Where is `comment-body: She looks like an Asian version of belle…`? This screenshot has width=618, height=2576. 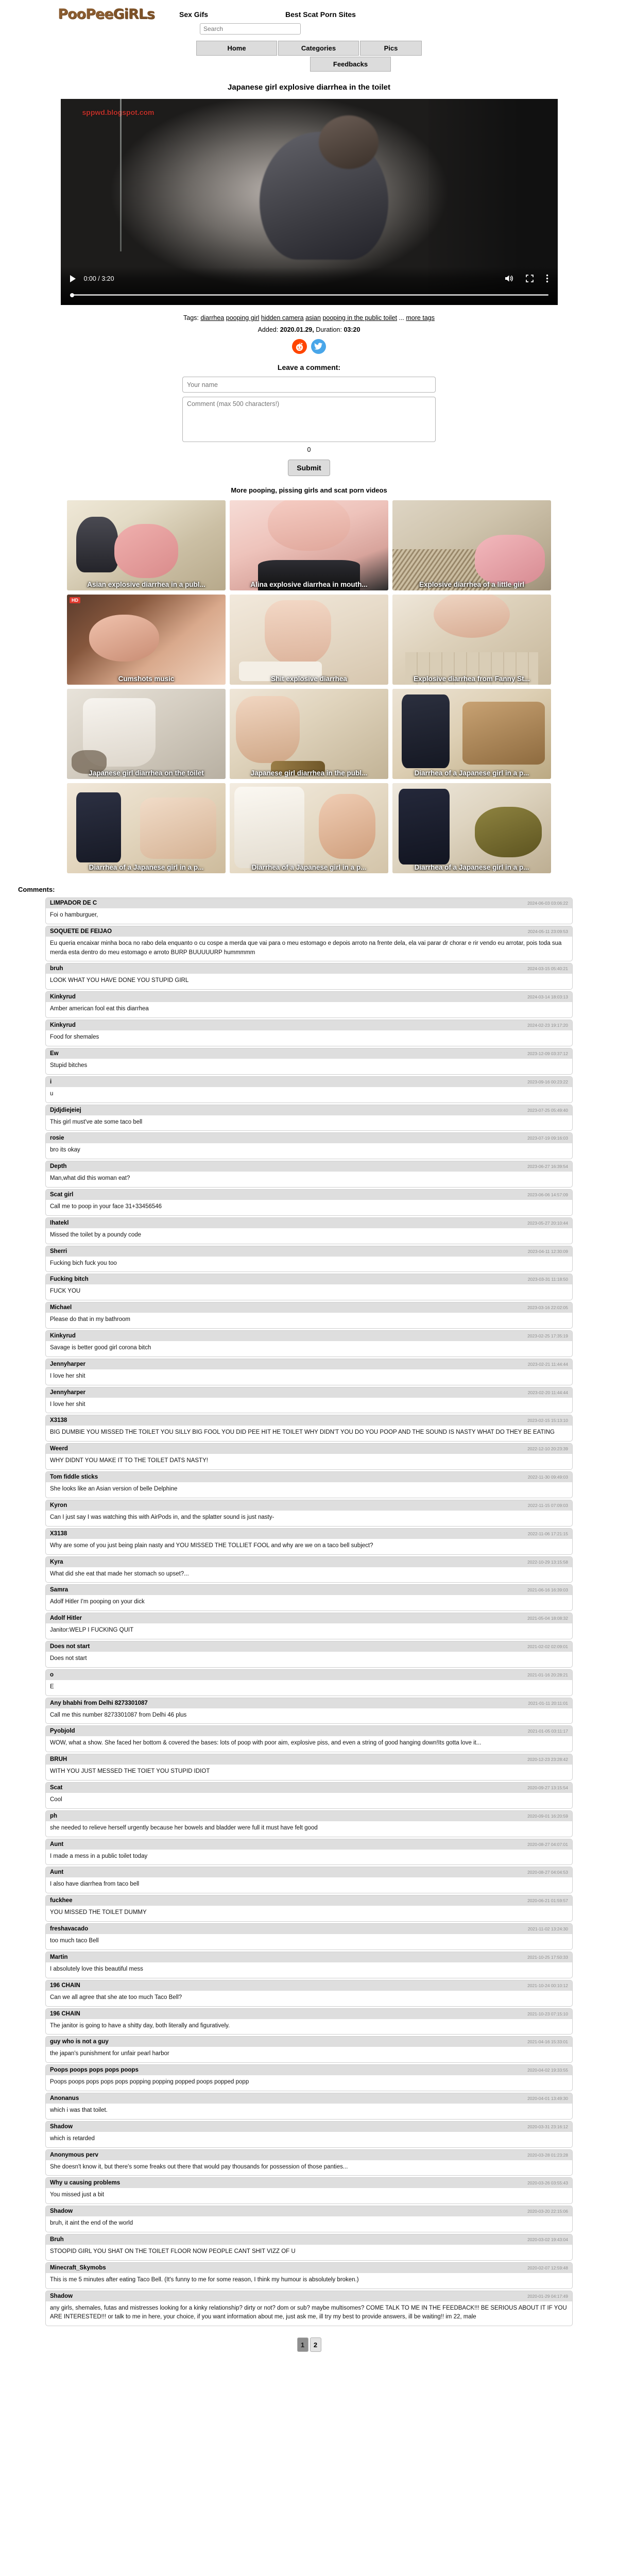
comment-body: She looks like an Asian version of belle… is located at coordinates (114, 1489).